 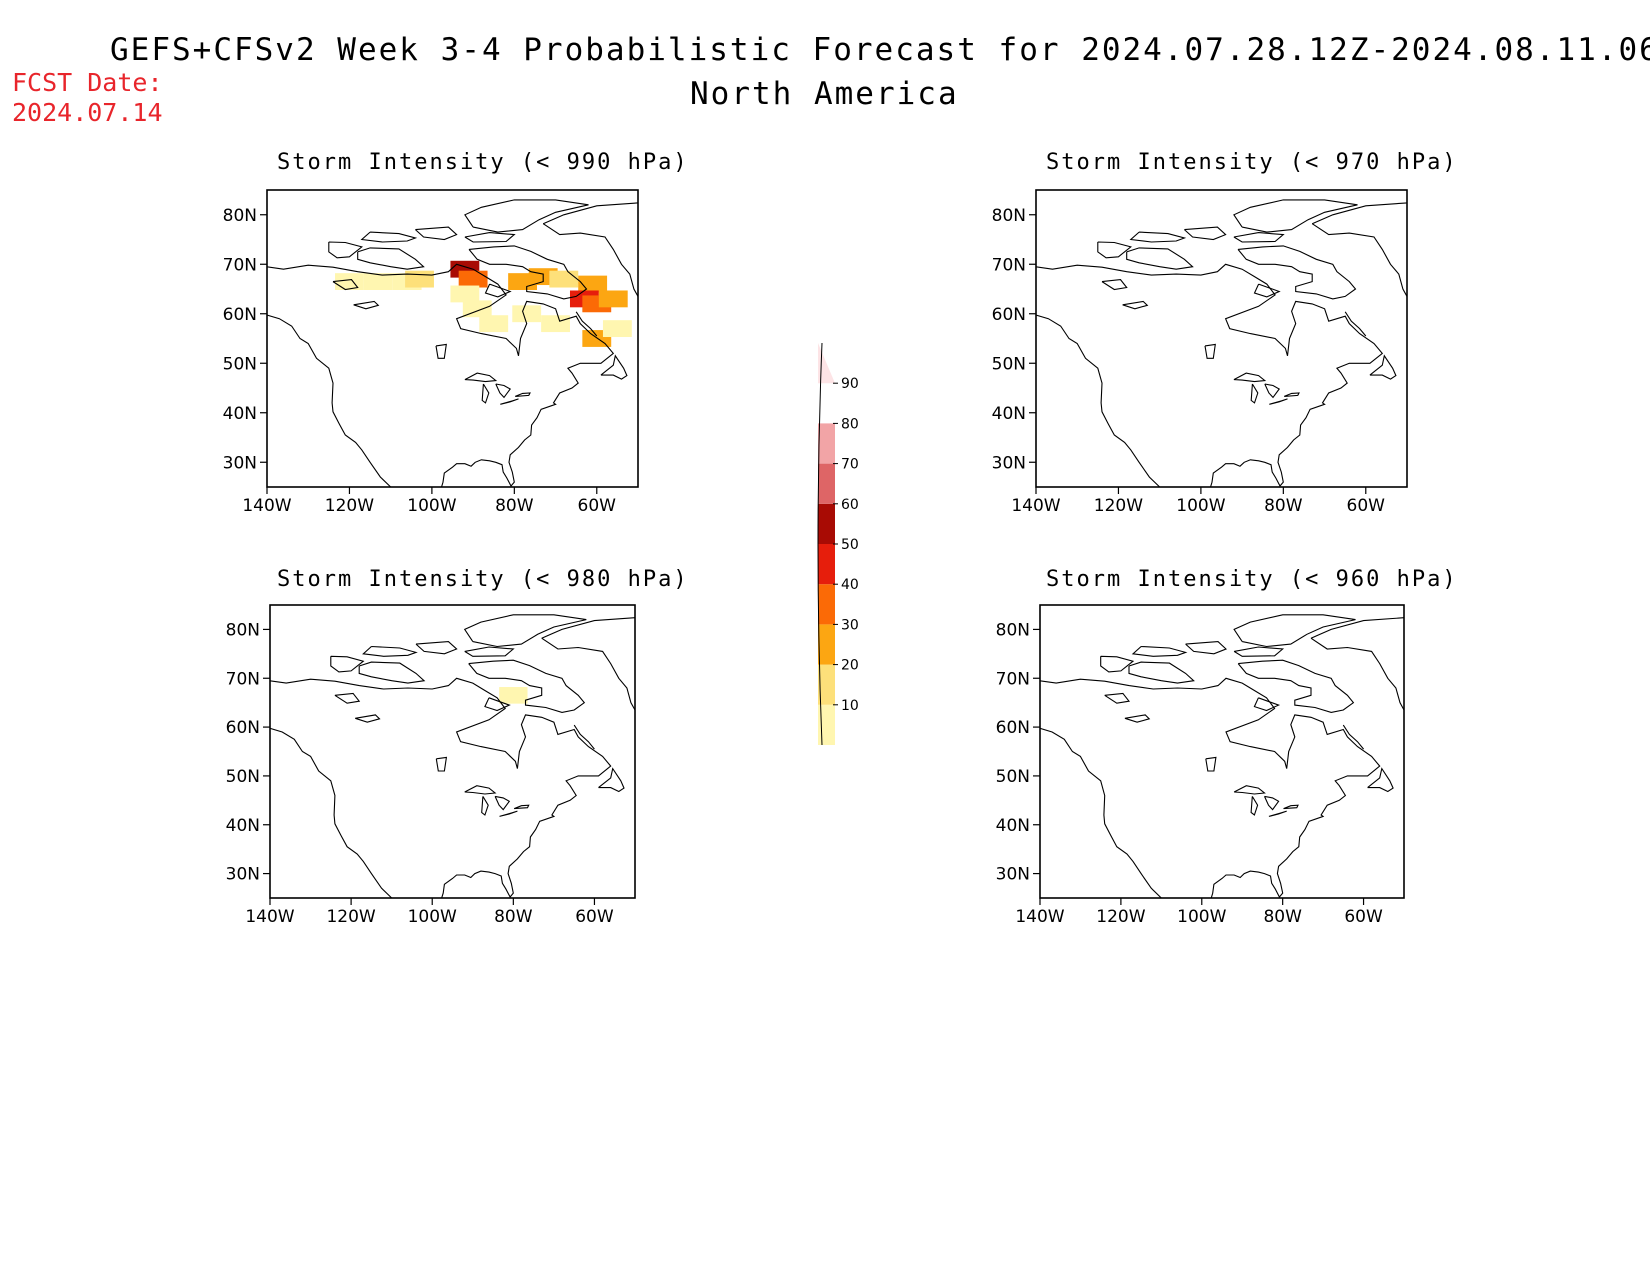 What do you see at coordinates (432, 917) in the screenshot?
I see `lon-tick-label: 100W` at bounding box center [432, 917].